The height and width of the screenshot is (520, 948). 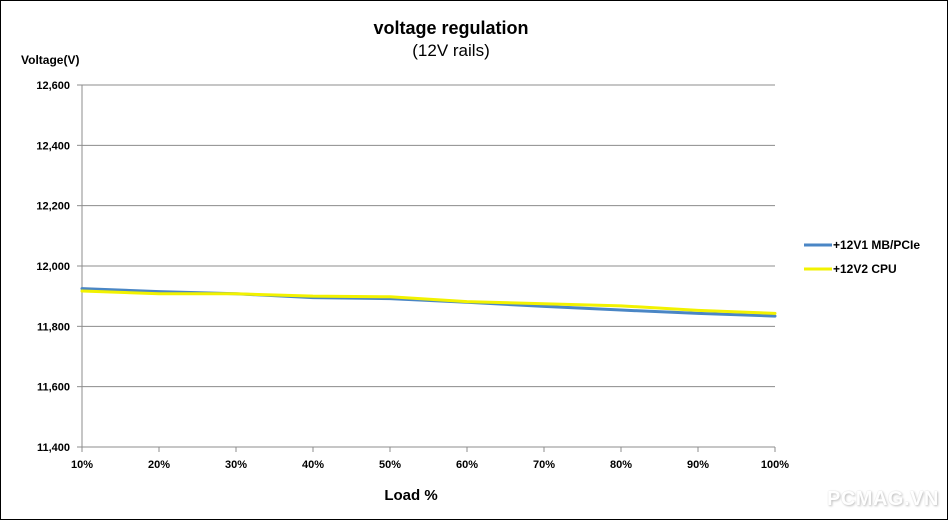 What do you see at coordinates (451, 28) in the screenshot?
I see `chart-title: voltage regulation` at bounding box center [451, 28].